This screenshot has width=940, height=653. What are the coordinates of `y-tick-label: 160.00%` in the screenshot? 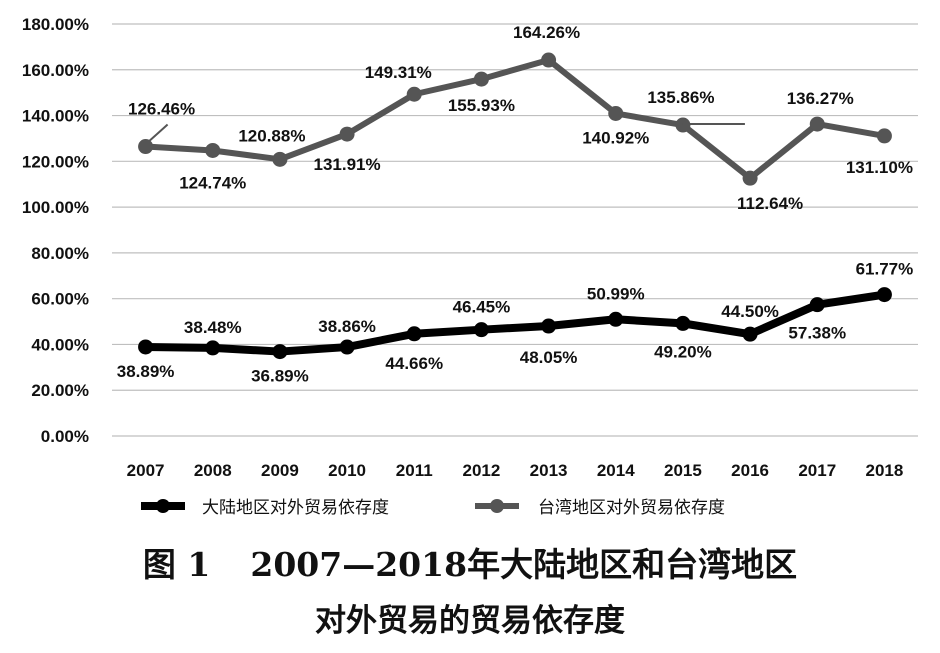 It's located at (55, 70).